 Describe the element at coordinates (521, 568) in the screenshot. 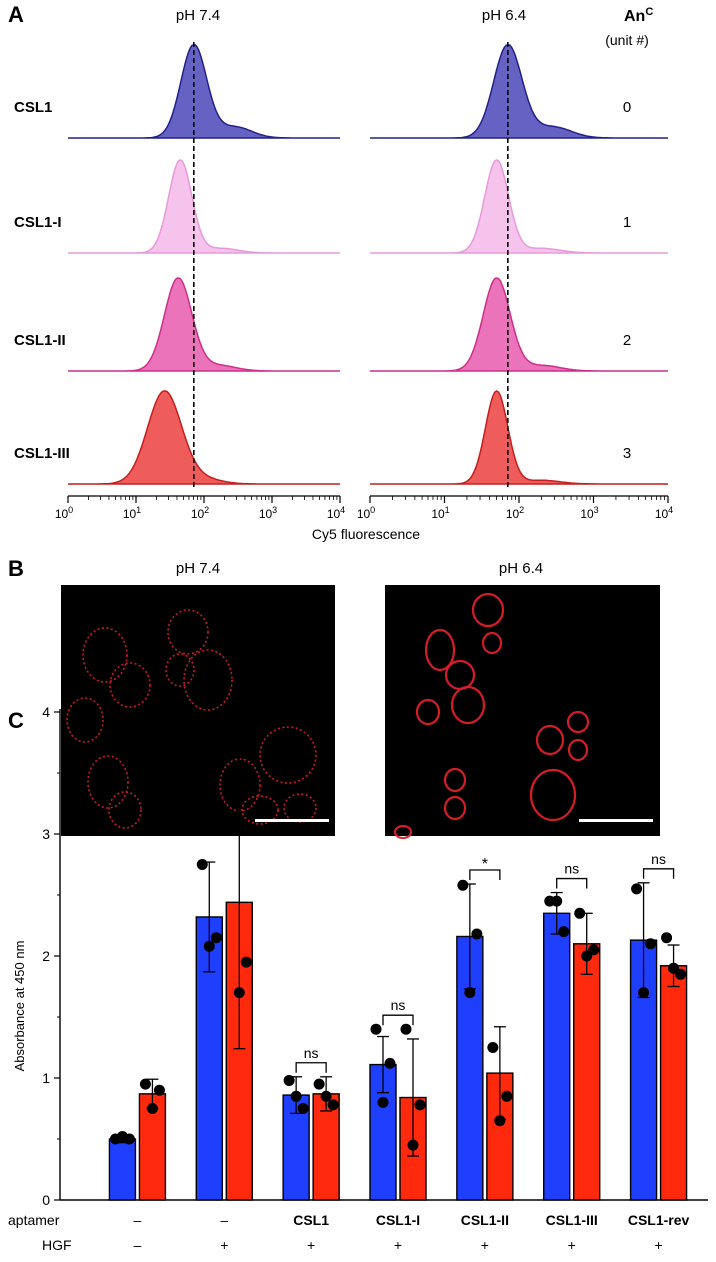

I see `panel-b-title-ph64: pH 6.4` at that location.